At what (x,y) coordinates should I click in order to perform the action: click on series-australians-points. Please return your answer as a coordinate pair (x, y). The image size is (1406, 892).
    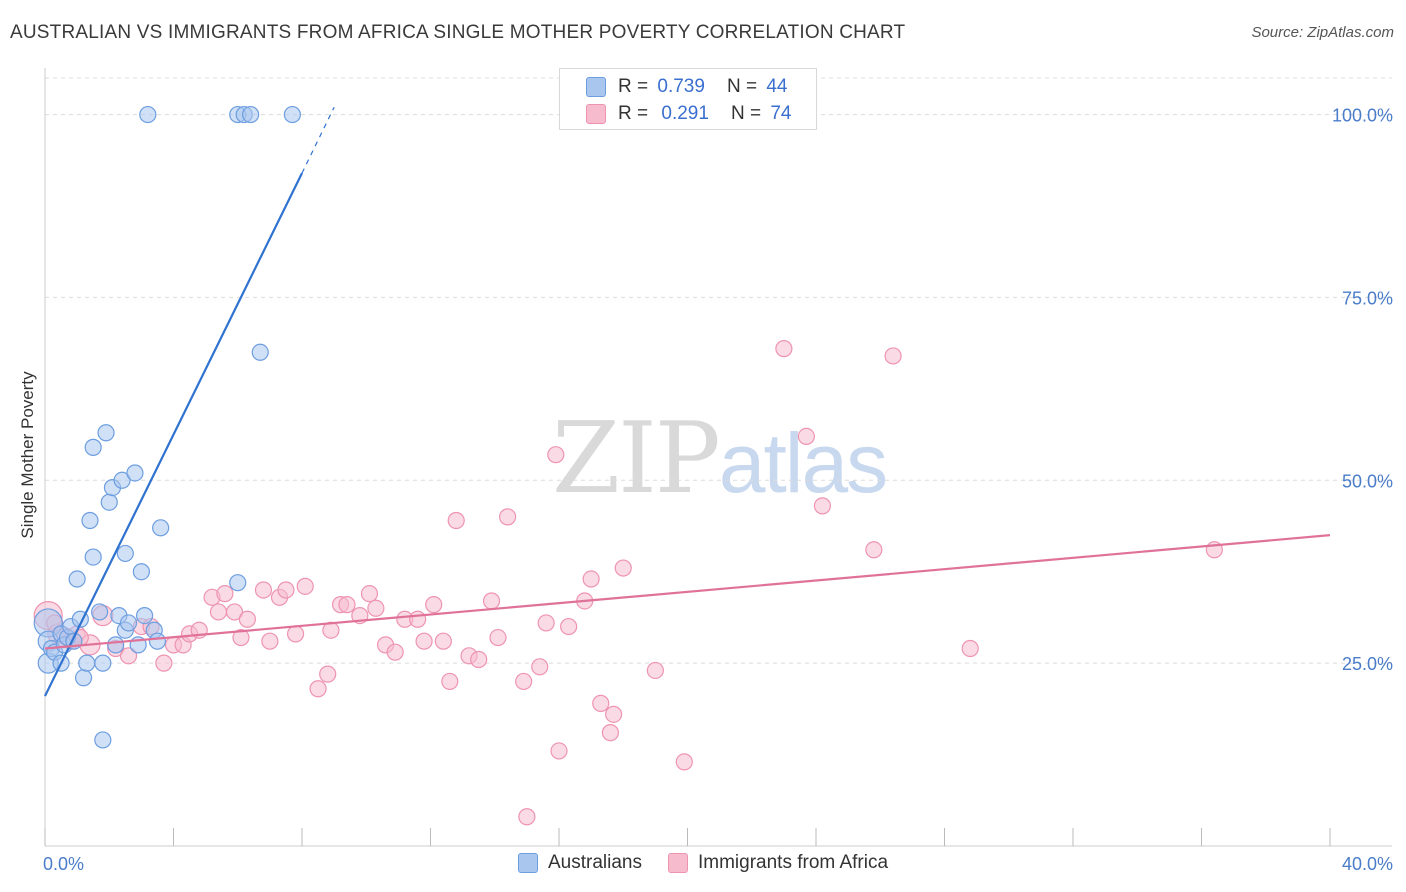
    Looking at the image, I should click on (167, 427).